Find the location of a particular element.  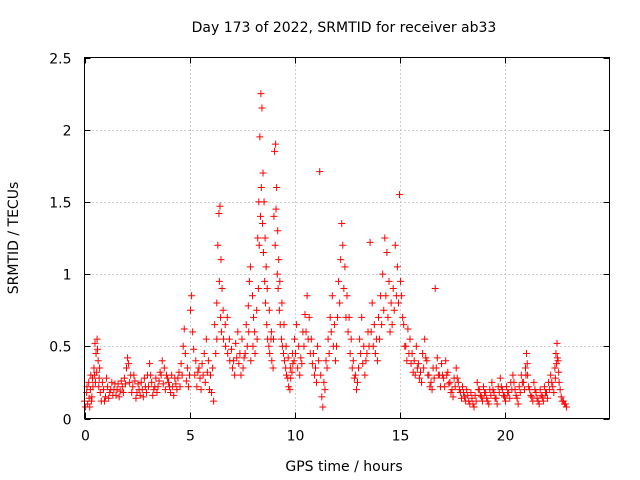

x-tick-label: 0 is located at coordinates (85, 437).